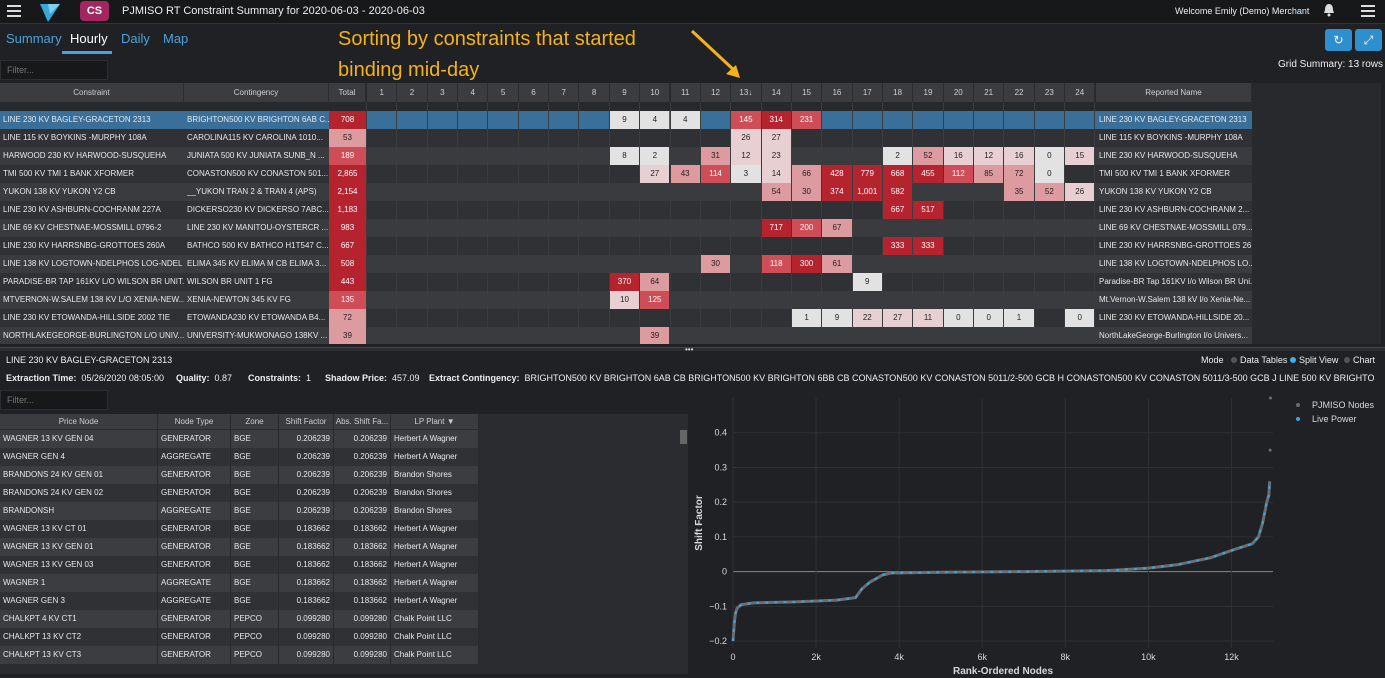 Image resolution: width=1385 pixels, height=678 pixels. I want to click on price-node-cell: WAGNER 13 KV GEN 01, so click(79, 547).